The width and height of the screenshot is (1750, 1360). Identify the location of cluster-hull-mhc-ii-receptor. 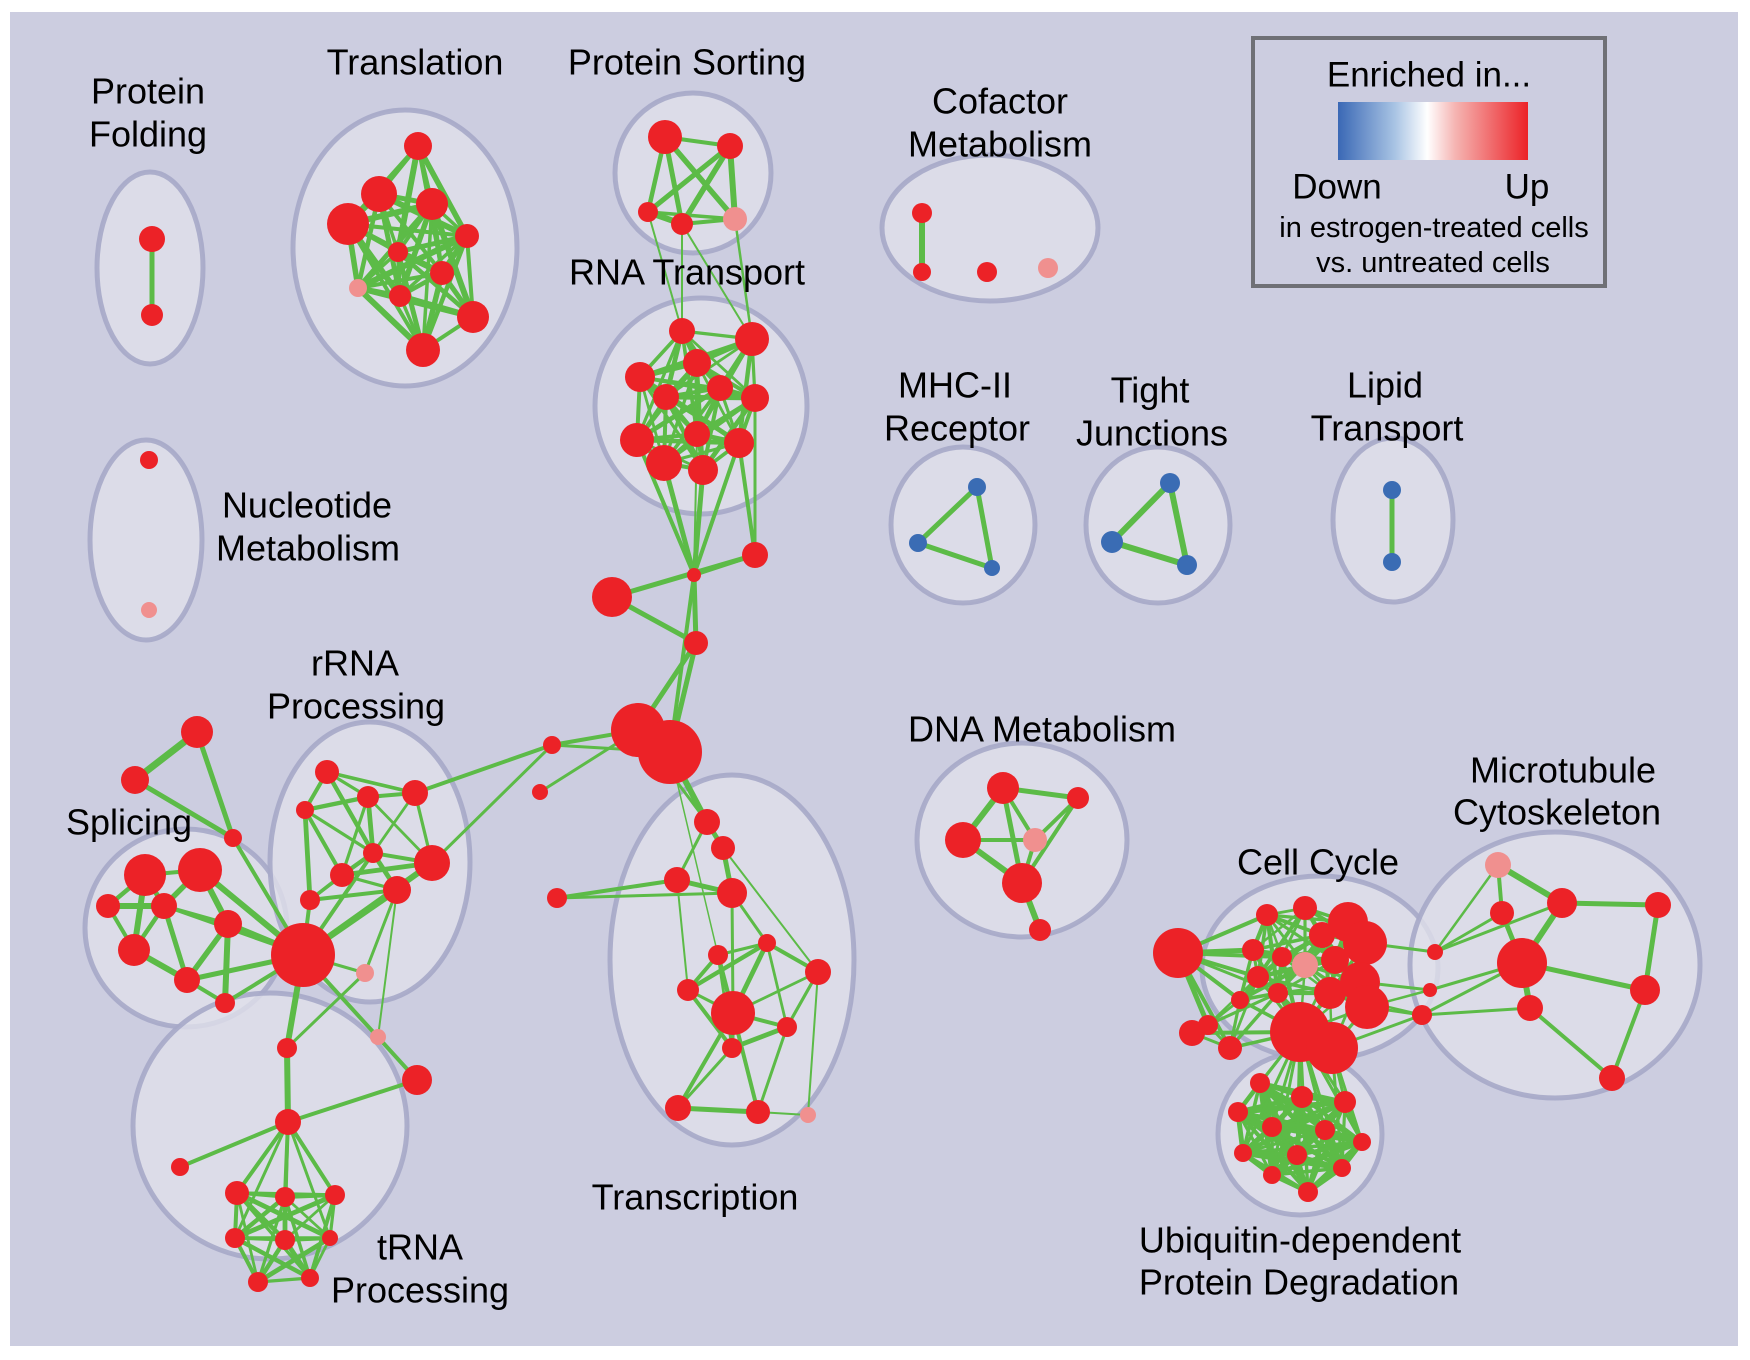
(963, 525).